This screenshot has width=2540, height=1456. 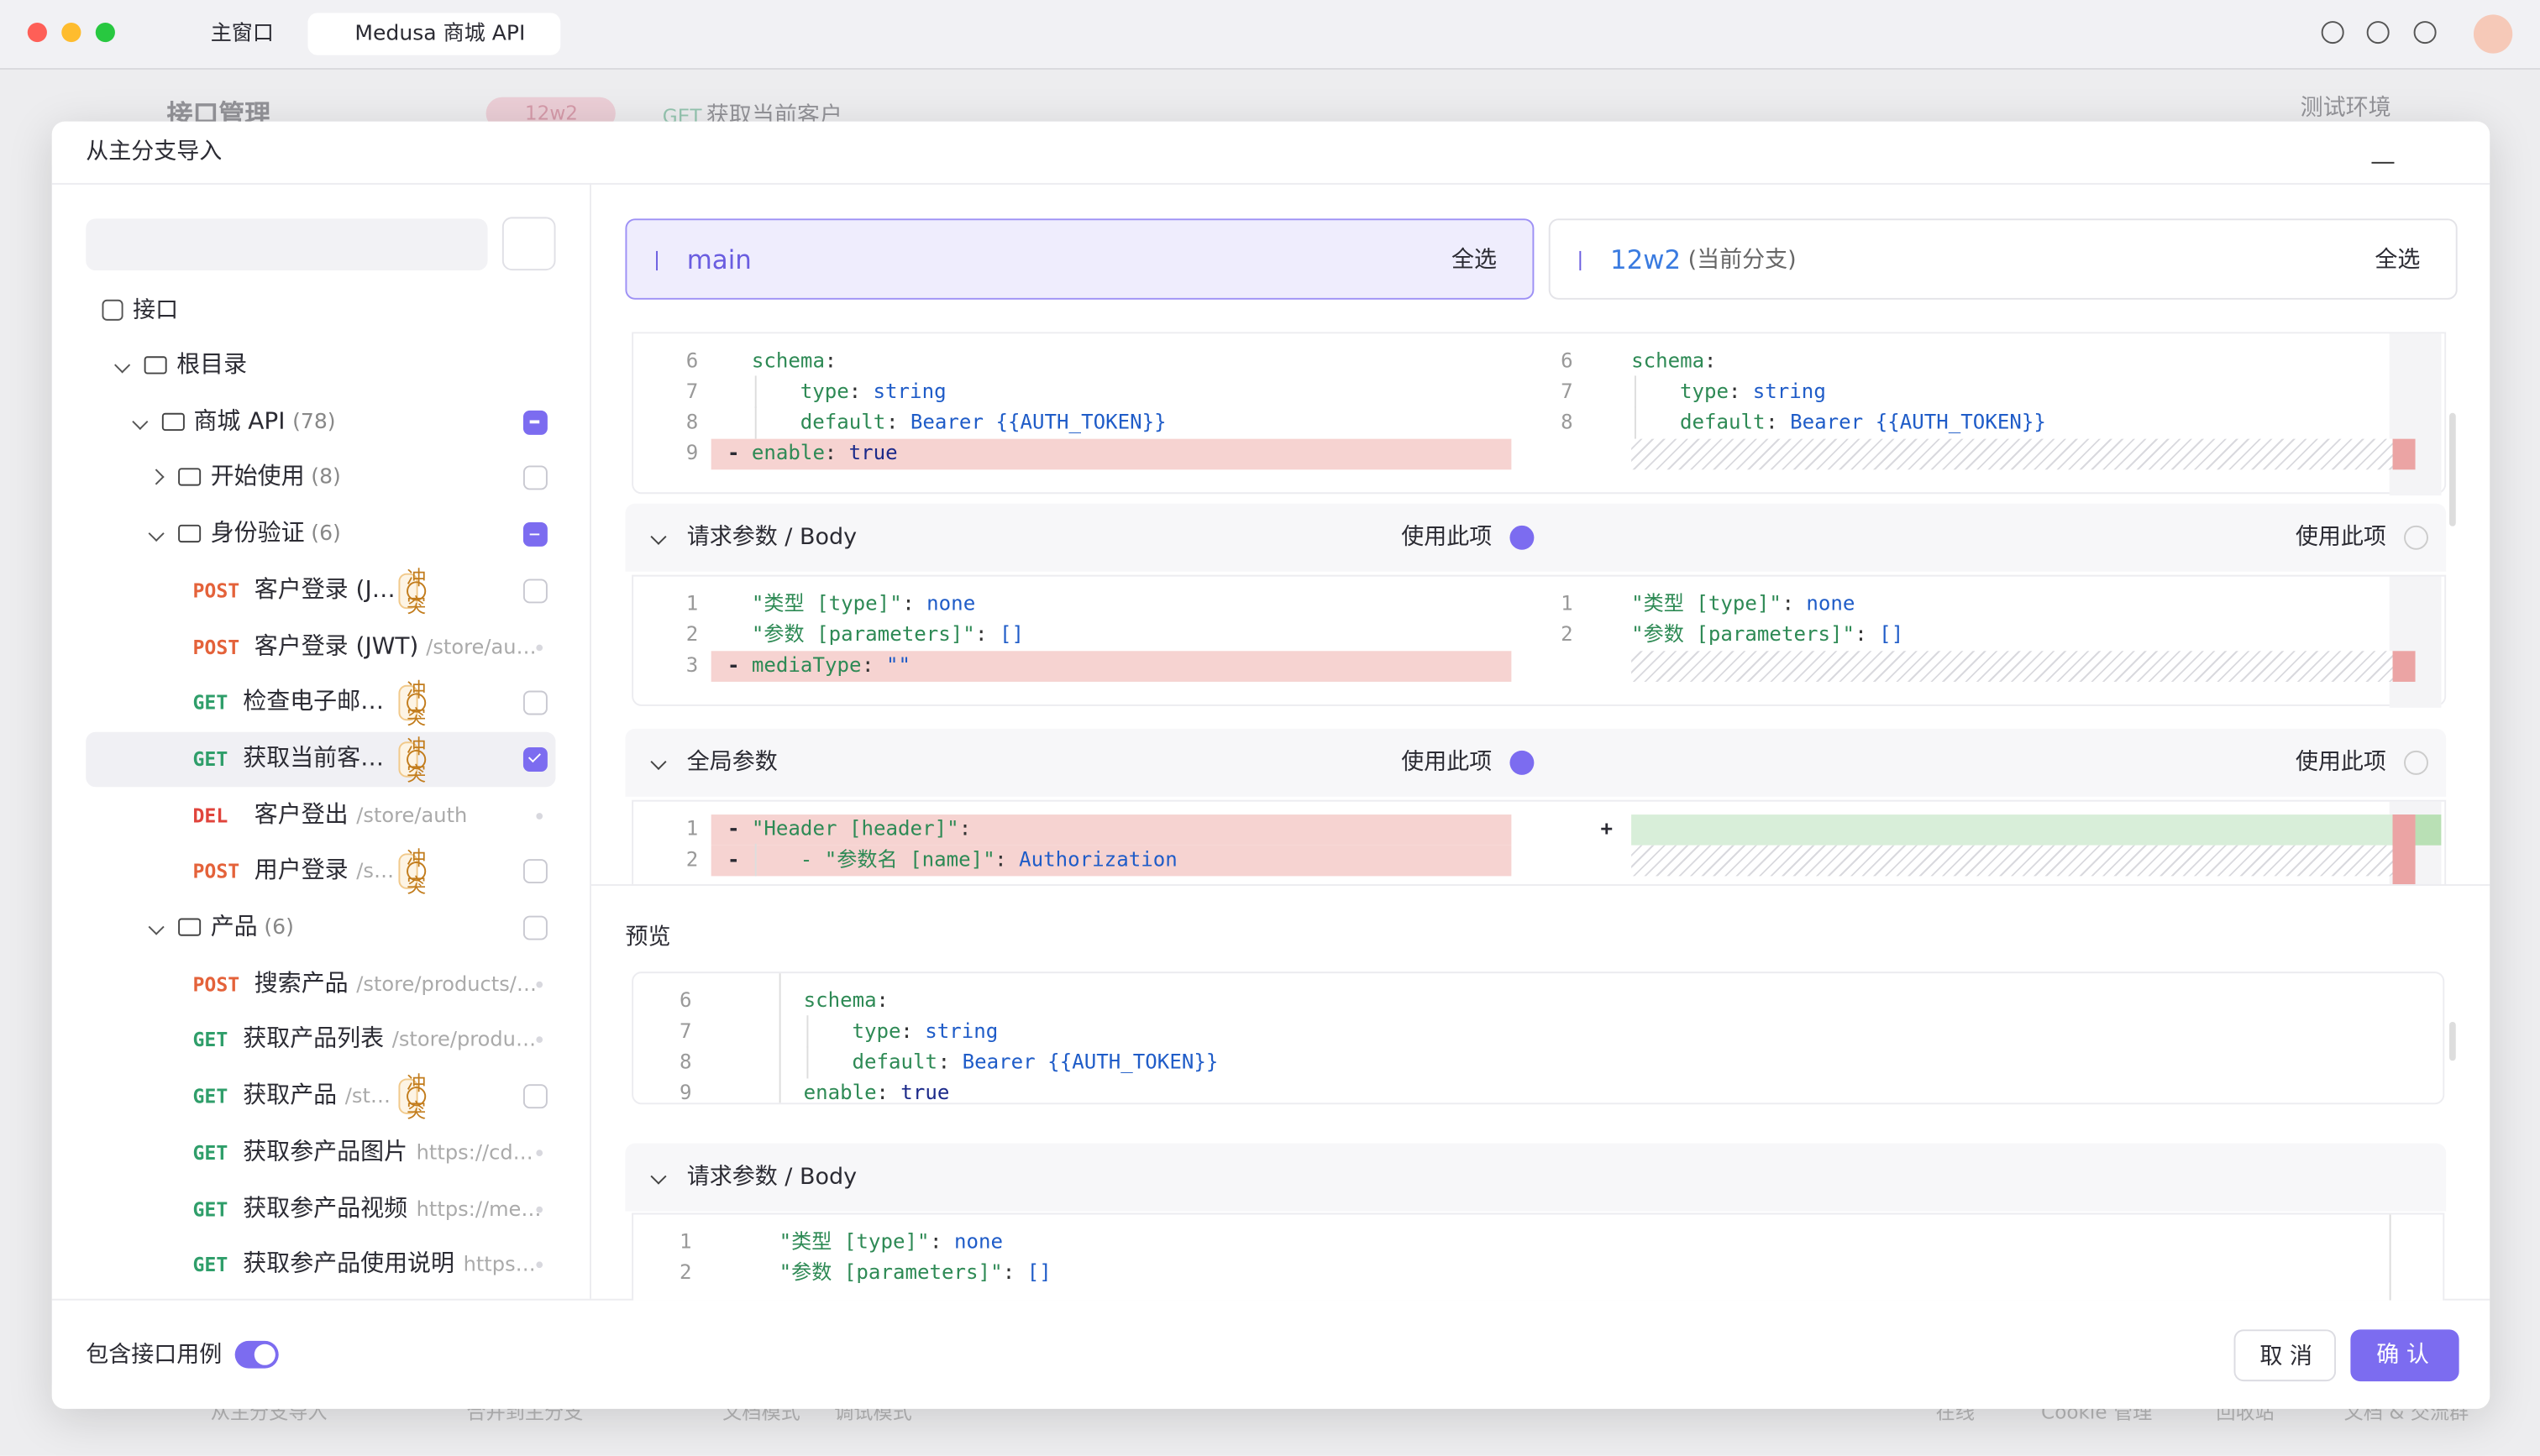 I want to click on partial-mark, so click(x=534, y=421).